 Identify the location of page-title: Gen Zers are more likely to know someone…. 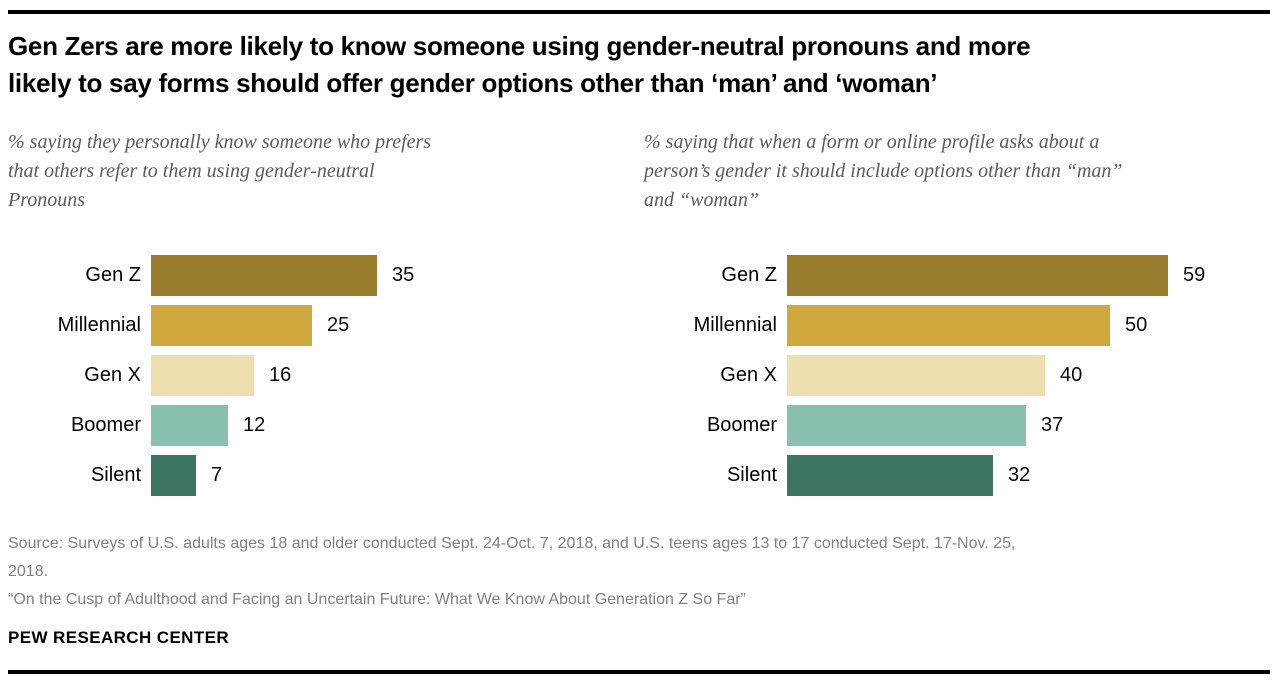
(519, 64).